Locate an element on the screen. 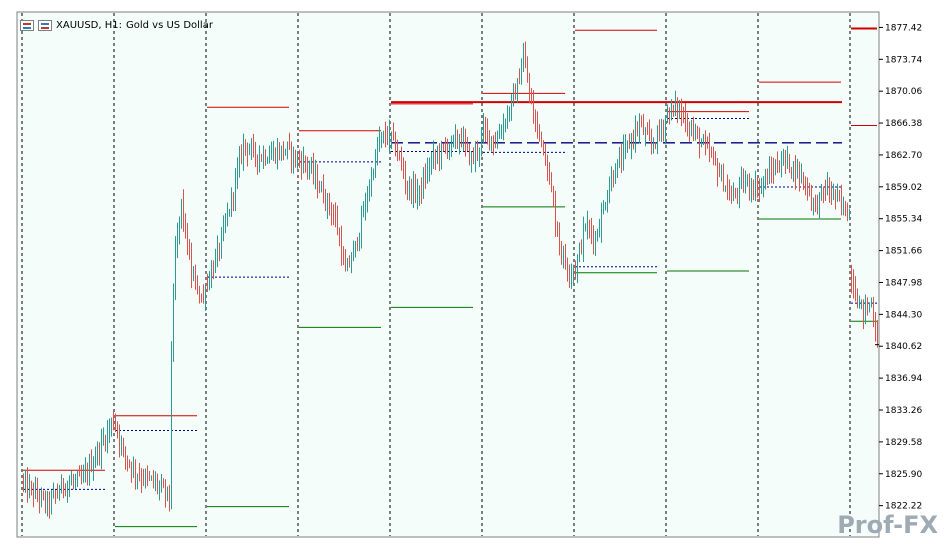  y-tick-label: 1844.30 is located at coordinates (903, 315).